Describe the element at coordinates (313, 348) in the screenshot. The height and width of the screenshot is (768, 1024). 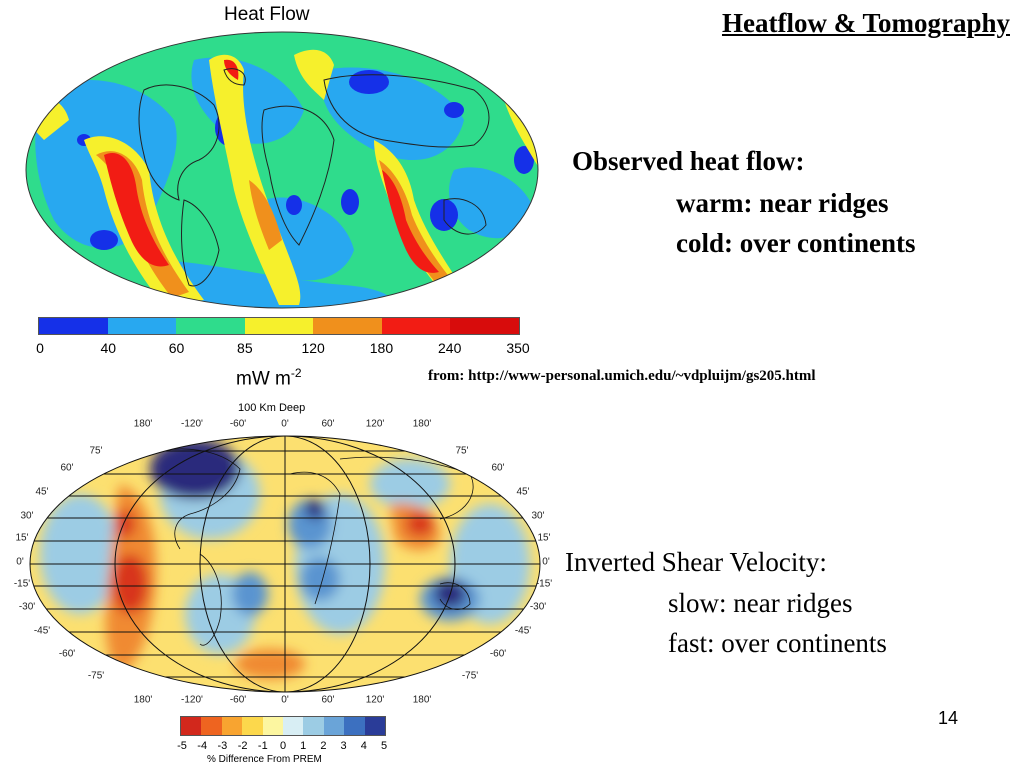
I see `heat-colorbar-tick-label: 120` at that location.